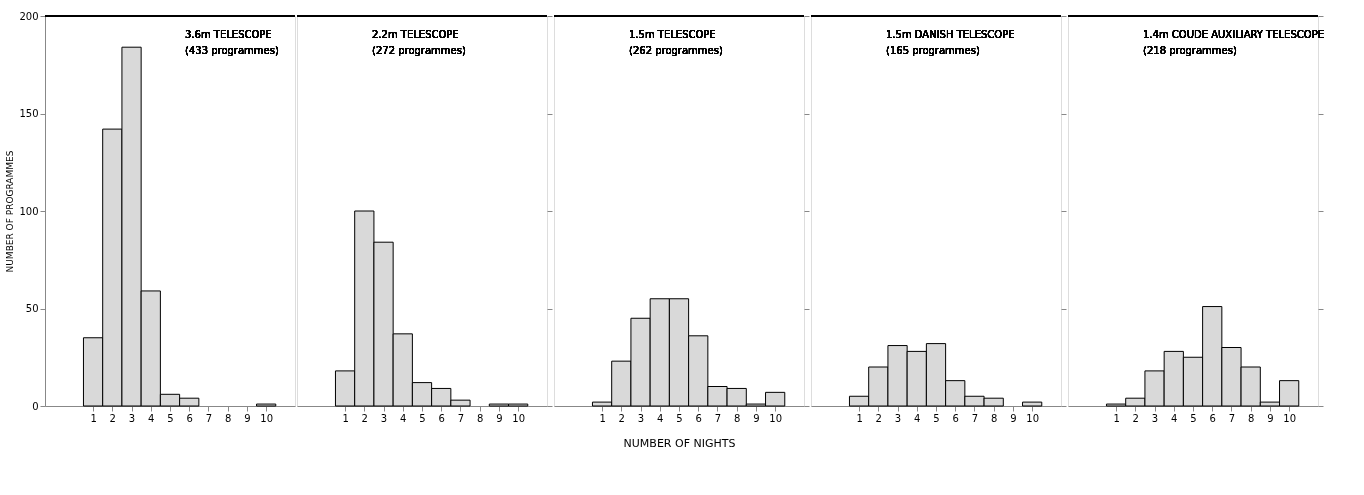 Image resolution: width=1364 pixels, height=495 pixels. I want to click on y-tick-label: 100, so click(29, 211).